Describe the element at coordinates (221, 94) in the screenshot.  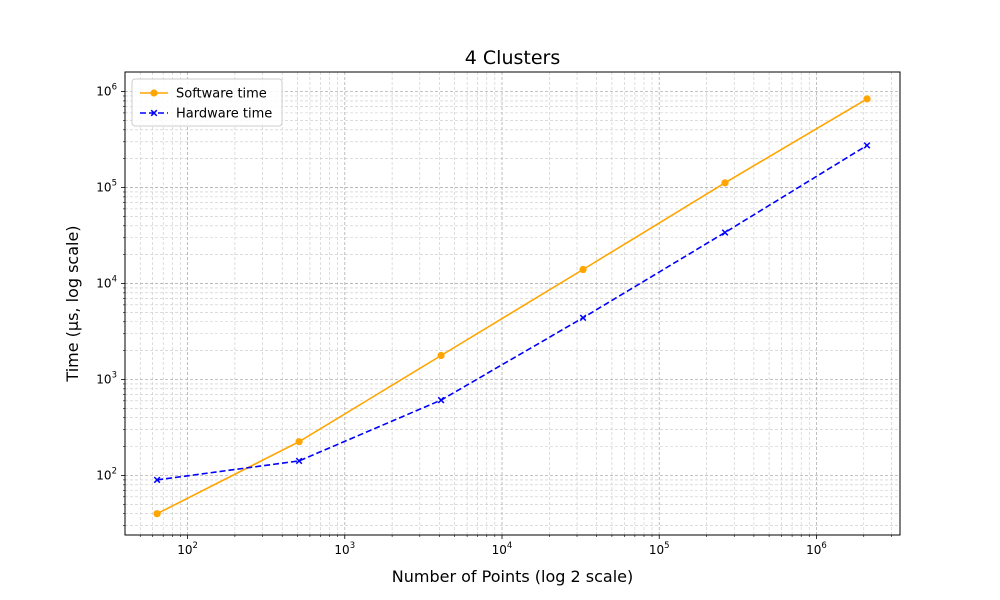
I see `legend-label: Software time` at that location.